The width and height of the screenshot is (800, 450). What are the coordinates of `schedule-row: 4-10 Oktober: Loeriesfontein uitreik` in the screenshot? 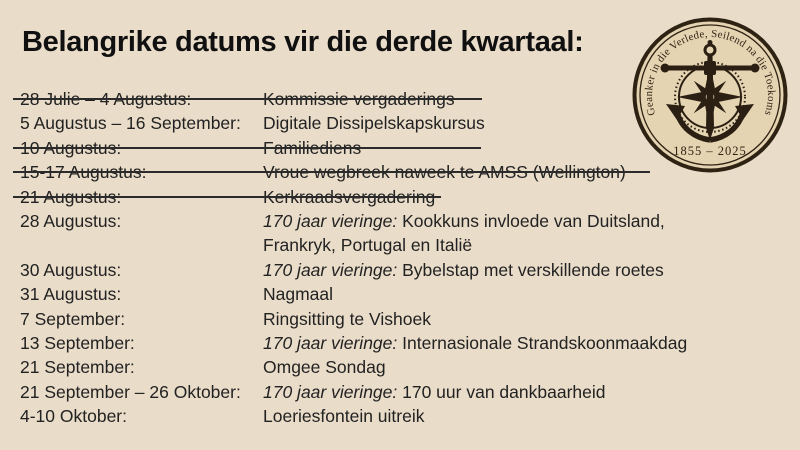 It's located at (404, 416).